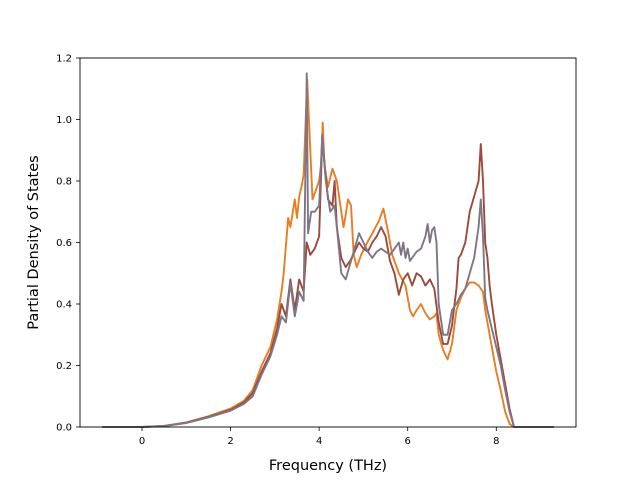 Image resolution: width=640 pixels, height=480 pixels. I want to click on x-tick-label: 4, so click(319, 441).